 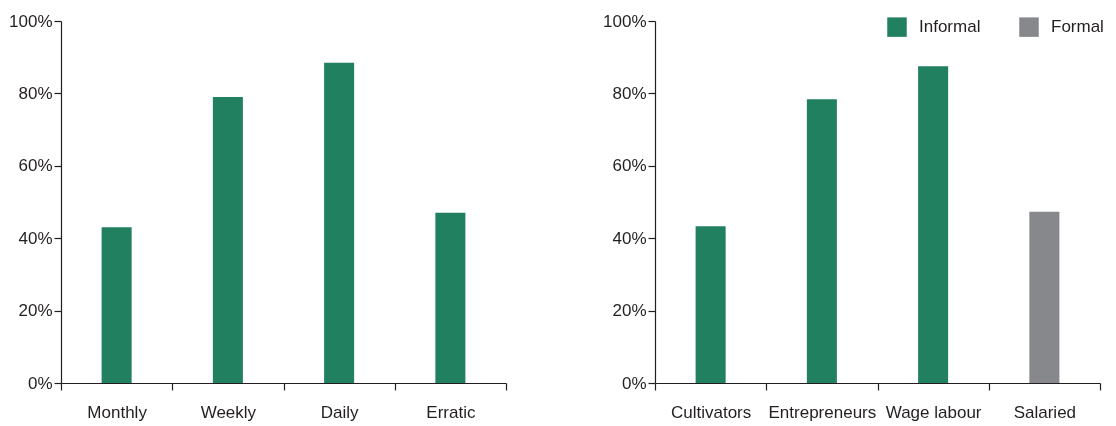 What do you see at coordinates (1045, 412) in the screenshot?
I see `x-tick-label: Salaried` at bounding box center [1045, 412].